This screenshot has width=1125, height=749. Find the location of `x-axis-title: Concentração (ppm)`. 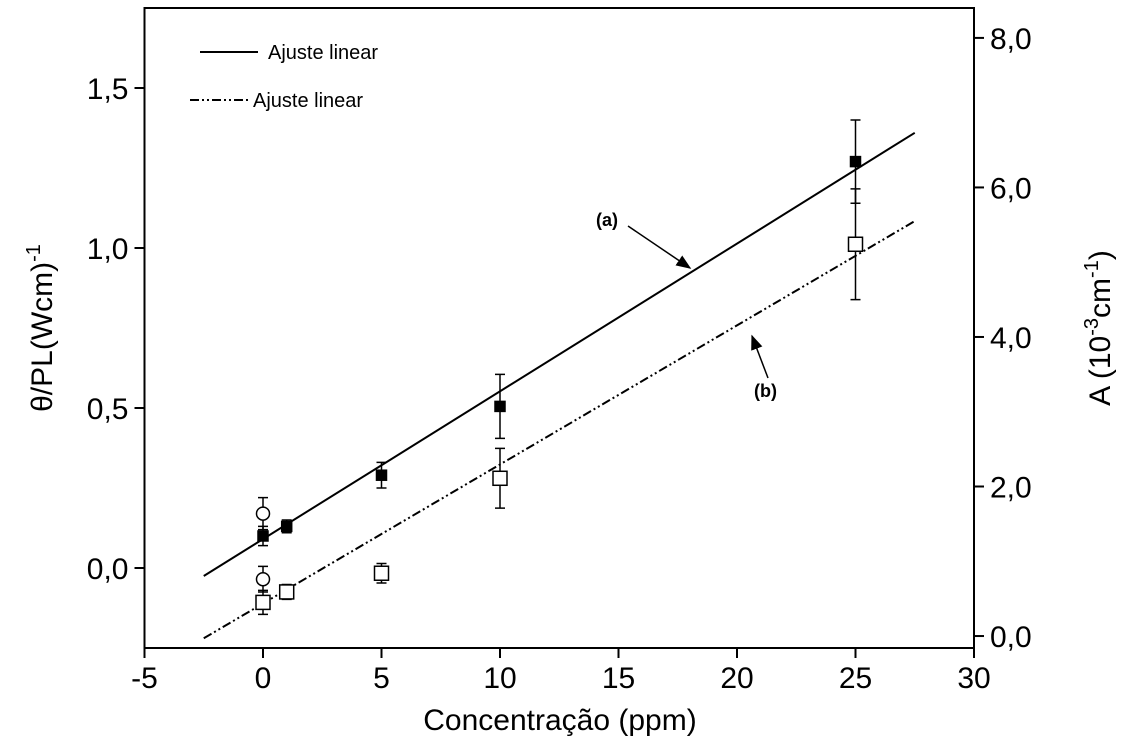

x-axis-title: Concentração (ppm) is located at coordinates (559, 720).